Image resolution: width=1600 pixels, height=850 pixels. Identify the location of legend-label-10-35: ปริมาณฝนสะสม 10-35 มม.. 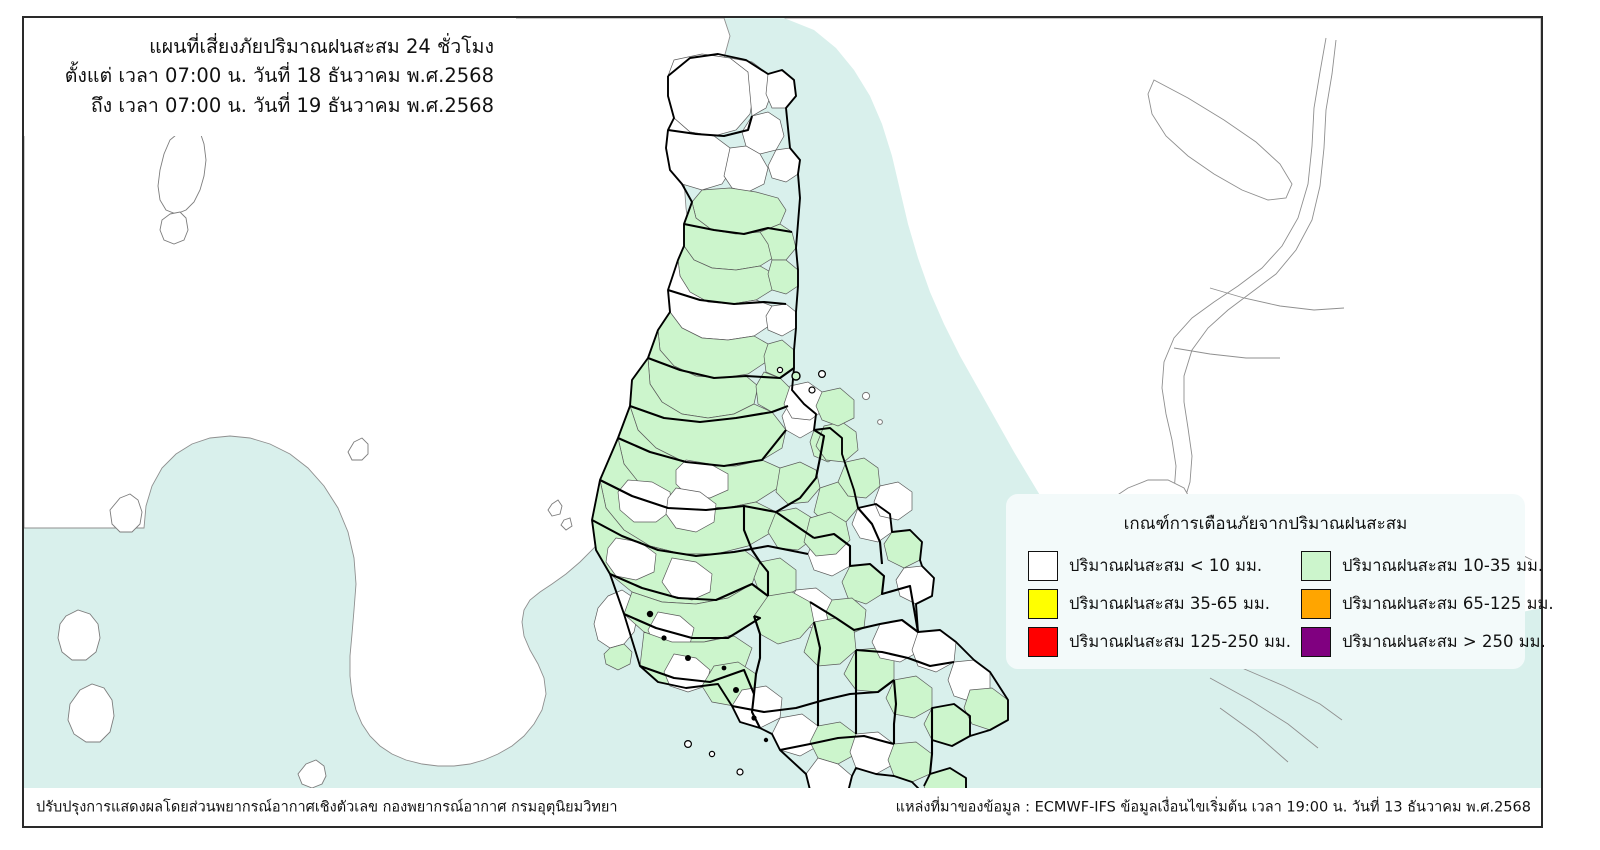
(1443, 565).